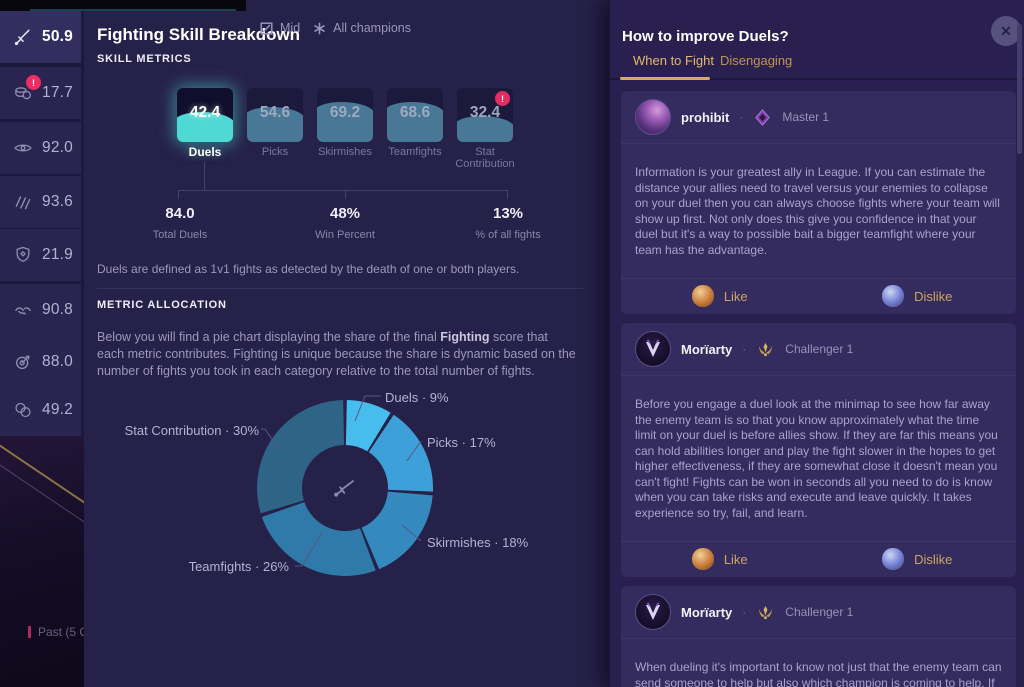 This screenshot has width=1024, height=687. I want to click on tip-header: prohibit · Master 1, so click(818, 117).